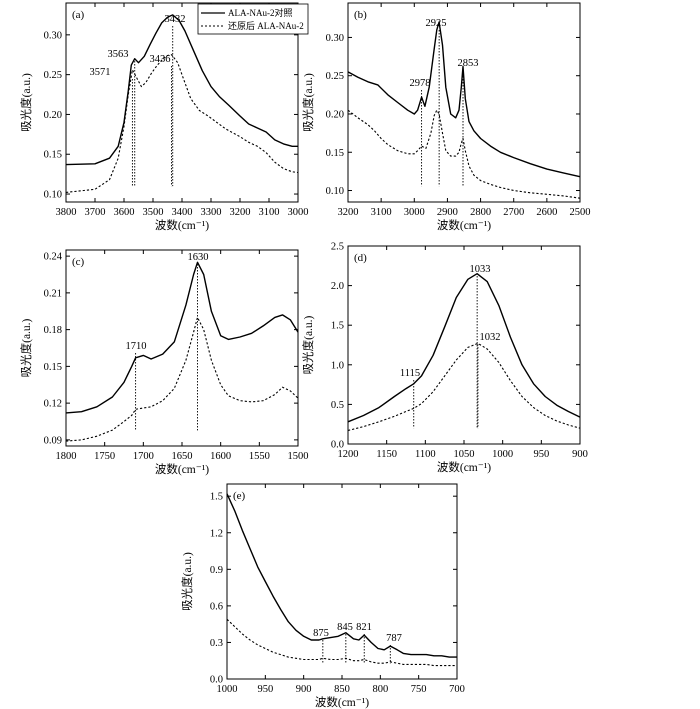 This screenshot has height=709, width=700. What do you see at coordinates (153, 212) in the screenshot?
I see `x-tick-label: 3500` at bounding box center [153, 212].